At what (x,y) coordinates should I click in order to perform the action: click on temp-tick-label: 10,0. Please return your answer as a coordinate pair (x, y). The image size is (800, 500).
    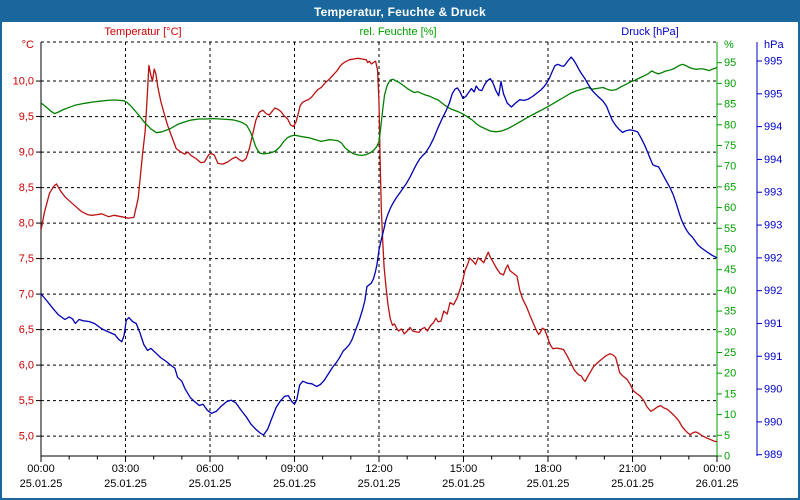
    Looking at the image, I should click on (23, 82).